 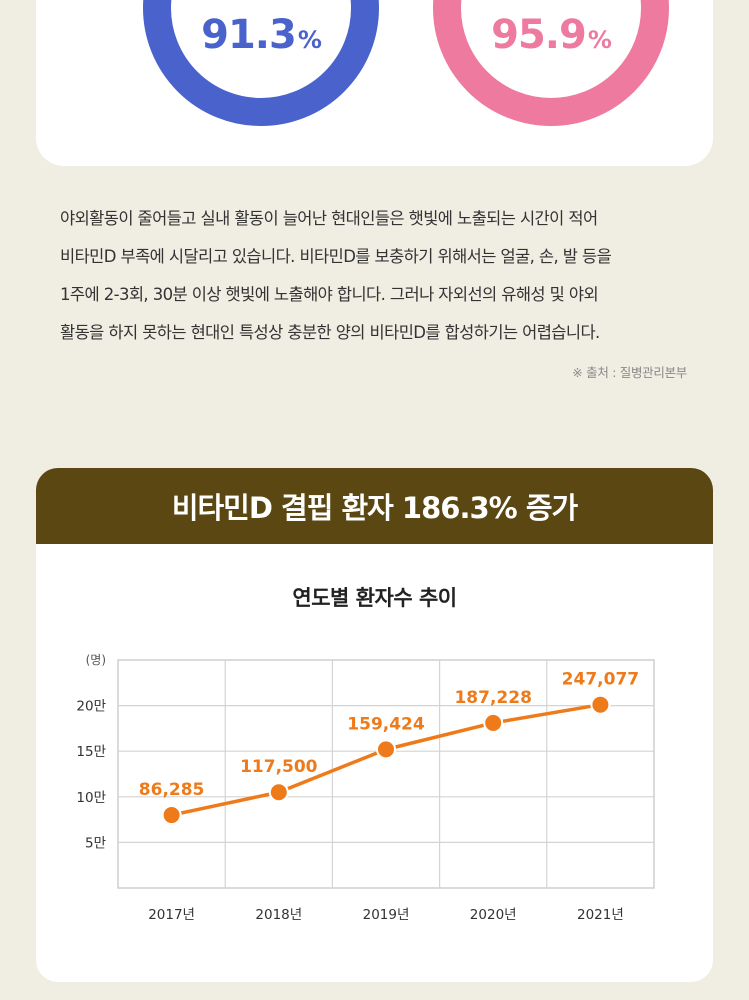 I want to click on y-axis-unit: (명), so click(x=96, y=660).